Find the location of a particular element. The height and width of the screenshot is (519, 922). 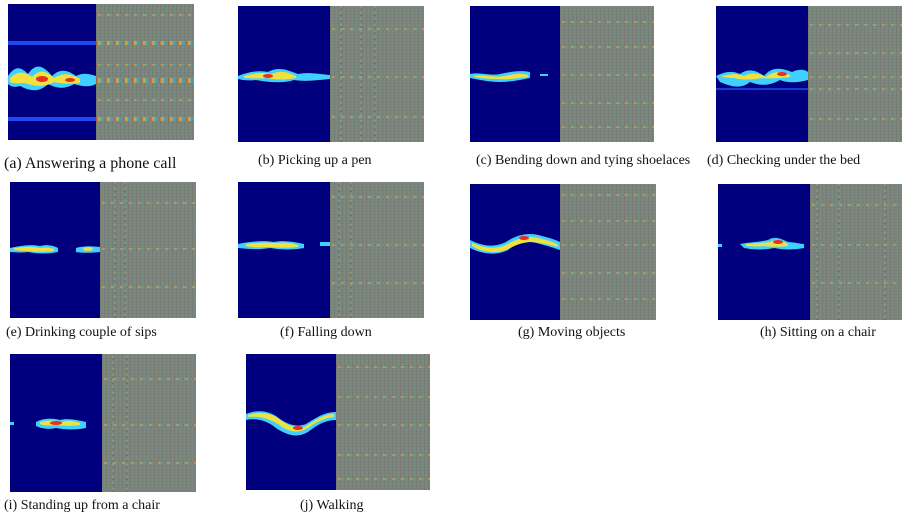

texture-right-c is located at coordinates (607, 74).